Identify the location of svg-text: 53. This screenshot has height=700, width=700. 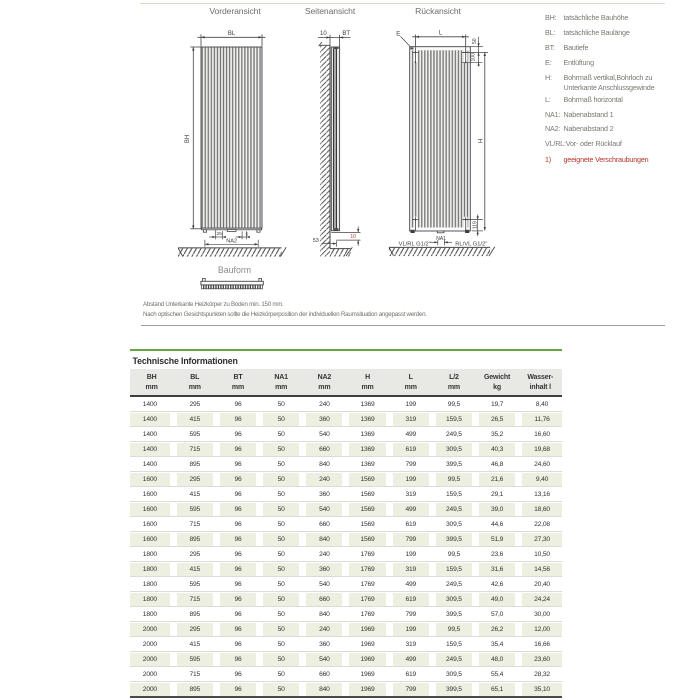
(316, 241).